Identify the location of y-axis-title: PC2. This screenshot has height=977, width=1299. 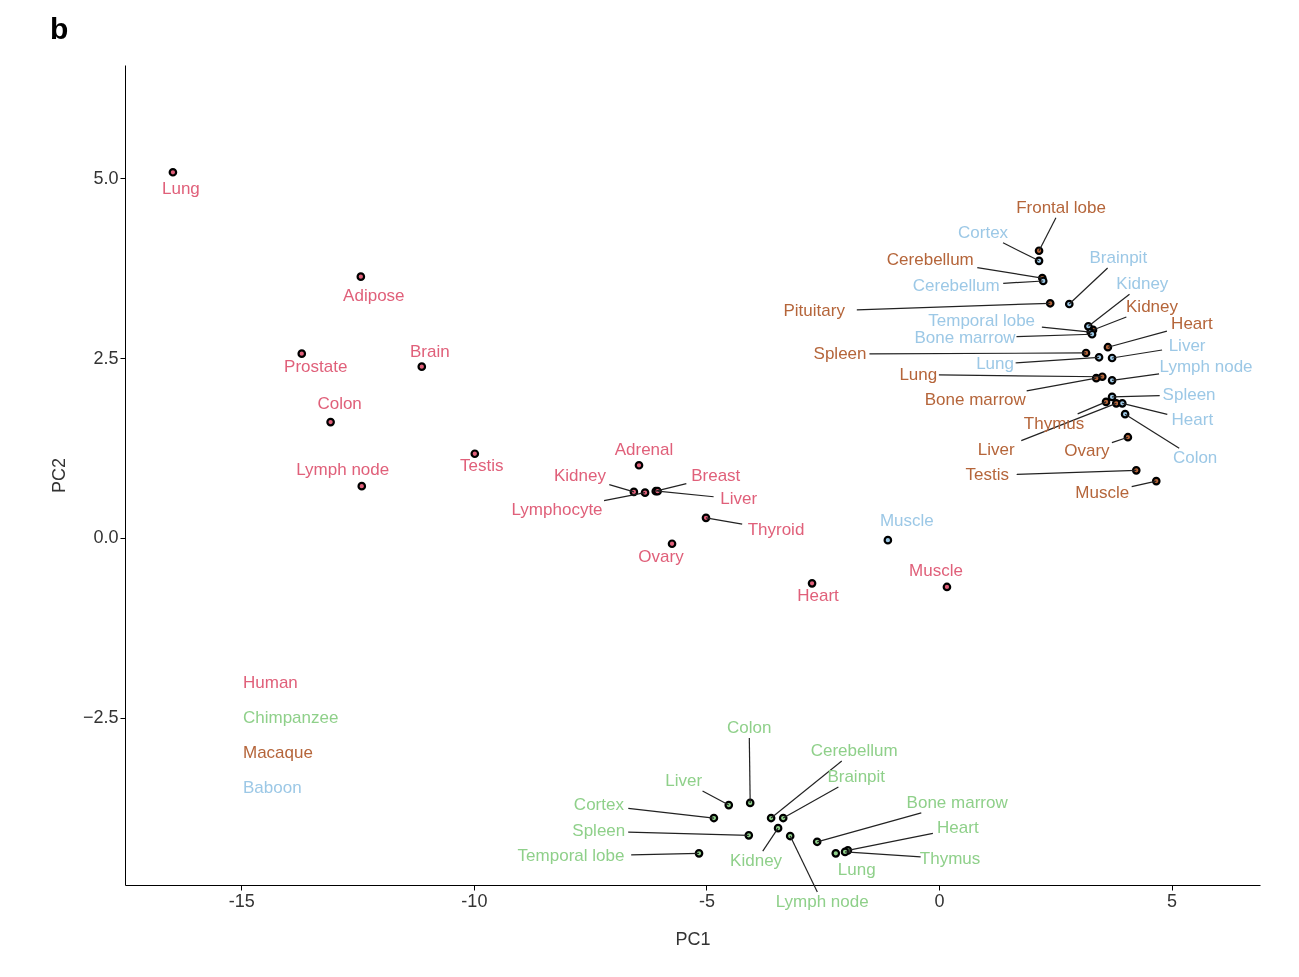
(58, 475).